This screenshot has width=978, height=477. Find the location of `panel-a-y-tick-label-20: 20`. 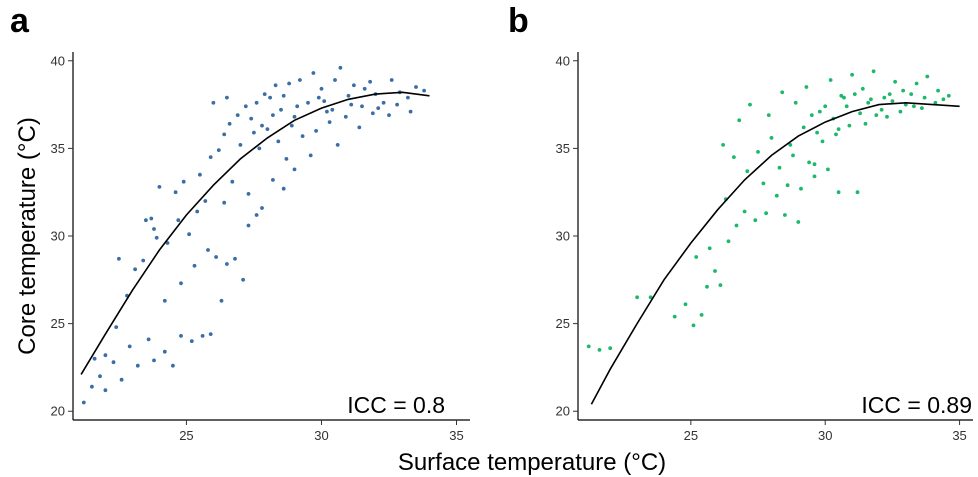

panel-a-y-tick-label-20: 20 is located at coordinates (58, 411).